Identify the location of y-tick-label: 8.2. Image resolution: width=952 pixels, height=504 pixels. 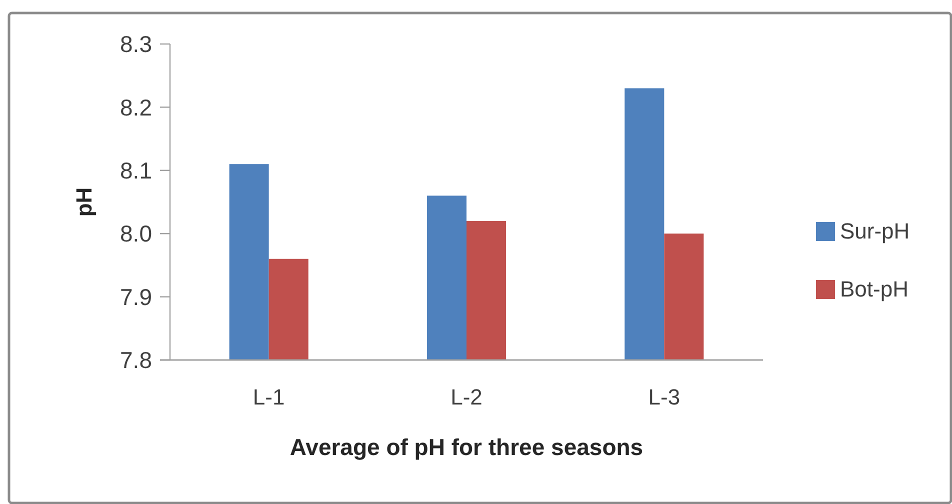
(136, 107).